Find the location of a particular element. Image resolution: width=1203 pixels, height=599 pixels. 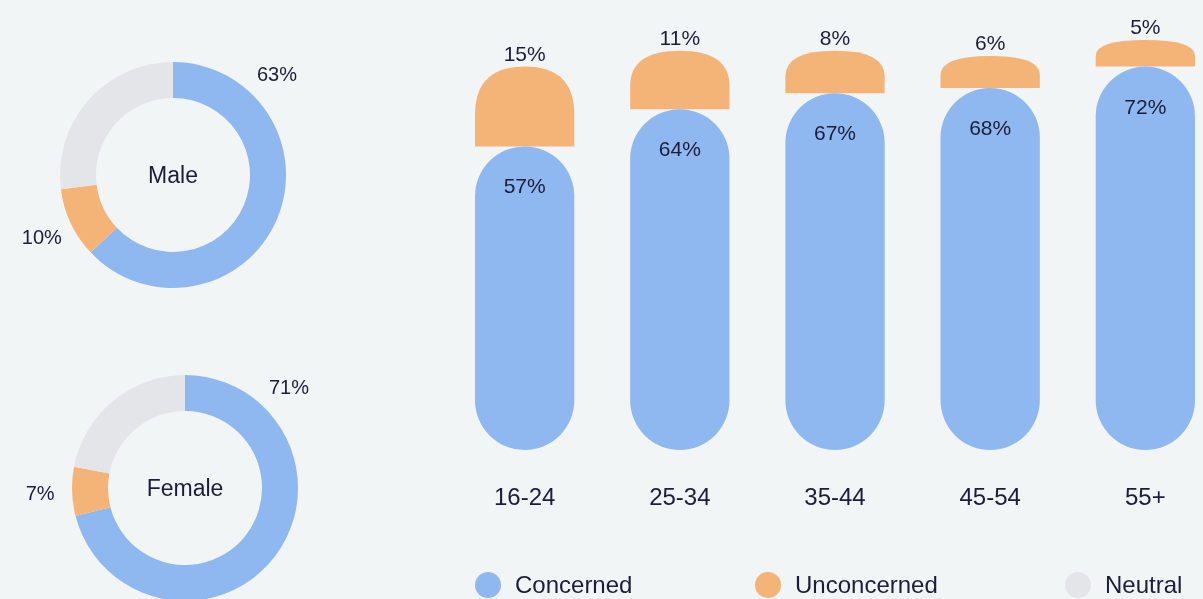

x-tick-label: 16-24 is located at coordinates (524, 496).